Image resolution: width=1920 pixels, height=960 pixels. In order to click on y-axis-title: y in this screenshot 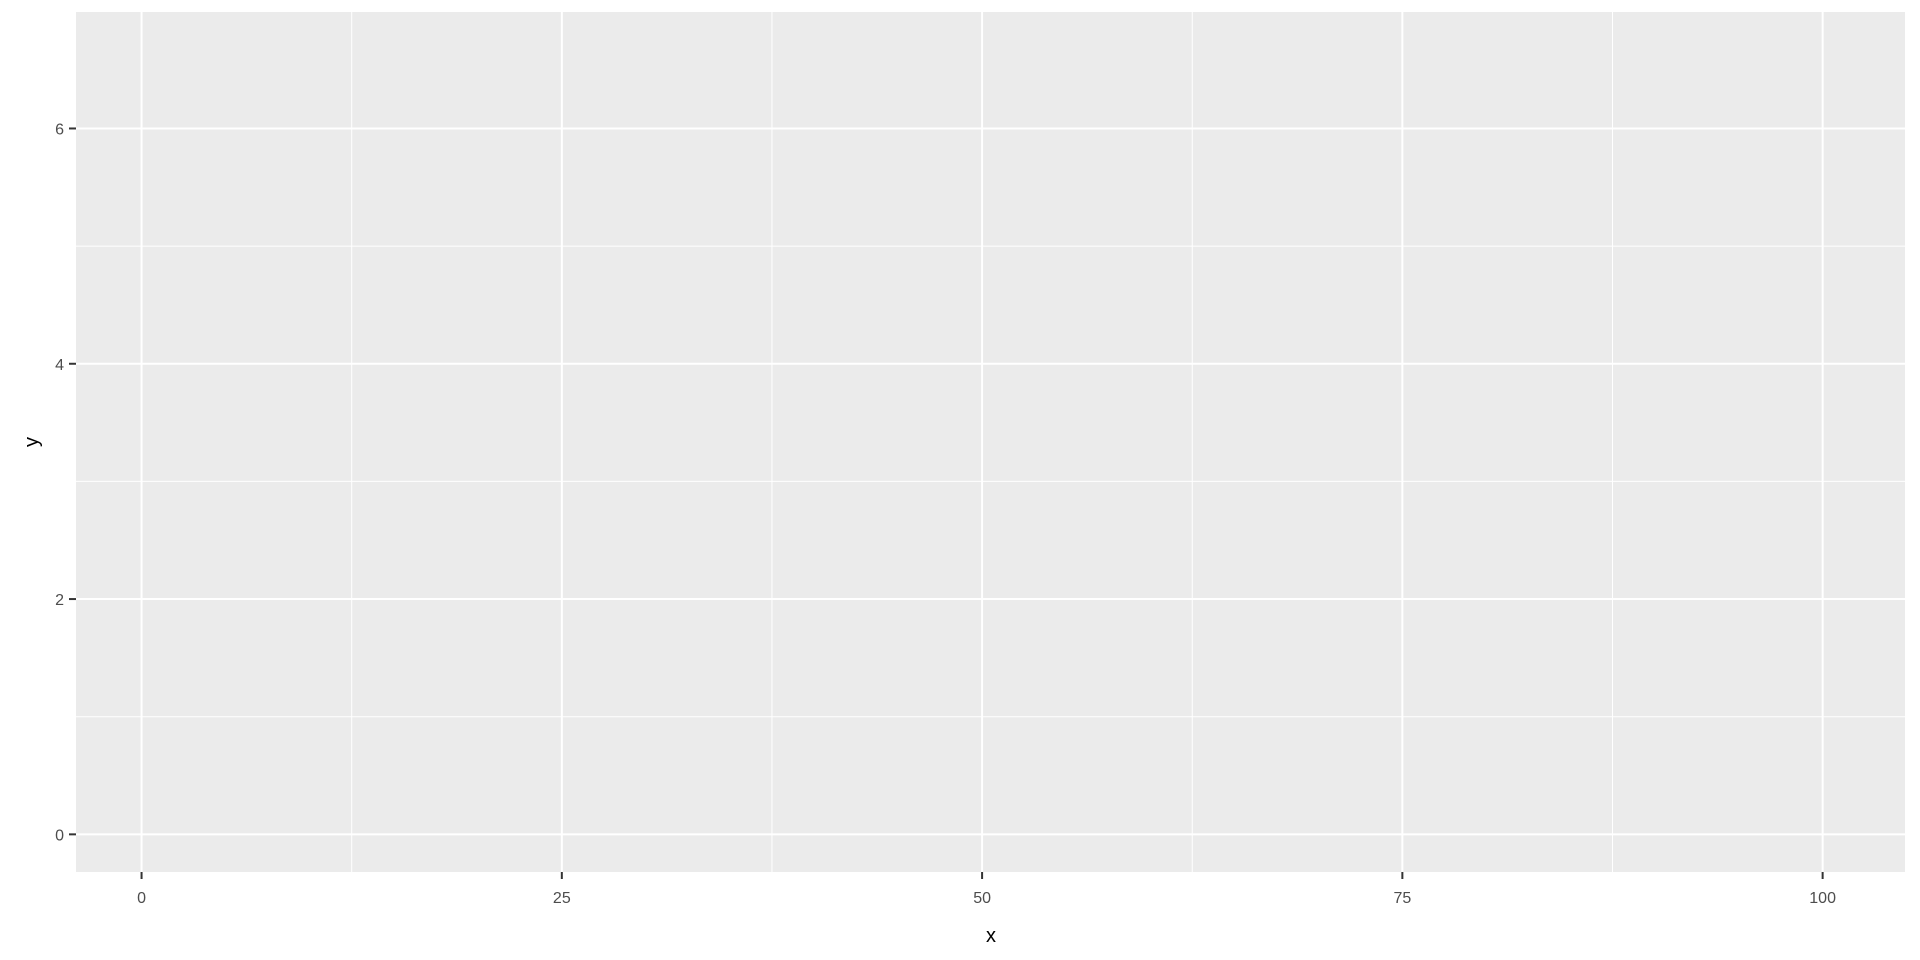, I will do `click(32, 442)`.